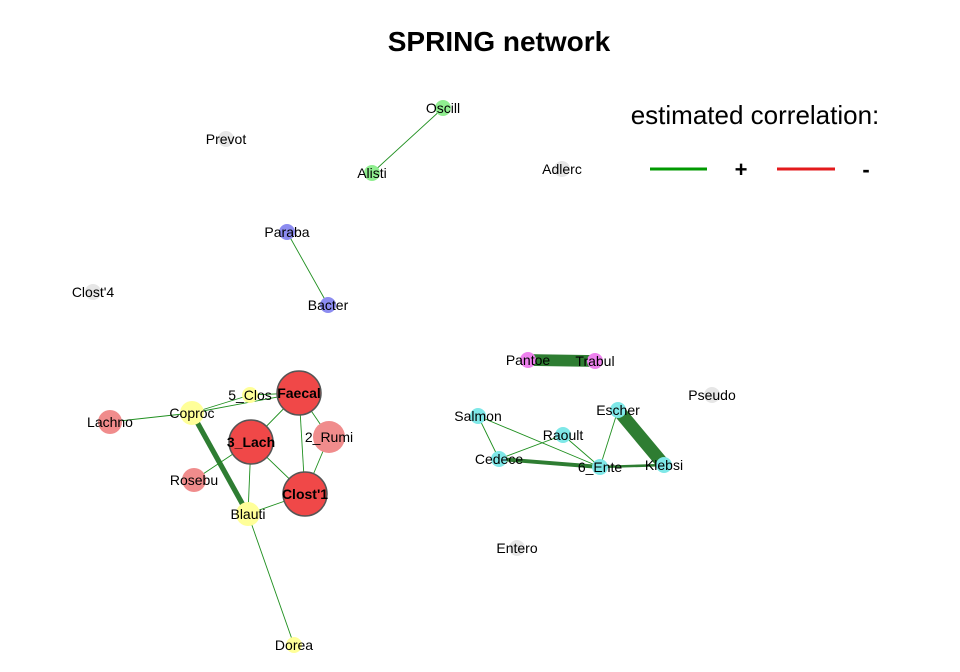 This screenshot has width=960, height=672. What do you see at coordinates (632, 466) in the screenshot?
I see `edge-6_Ente-Klebsi` at bounding box center [632, 466].